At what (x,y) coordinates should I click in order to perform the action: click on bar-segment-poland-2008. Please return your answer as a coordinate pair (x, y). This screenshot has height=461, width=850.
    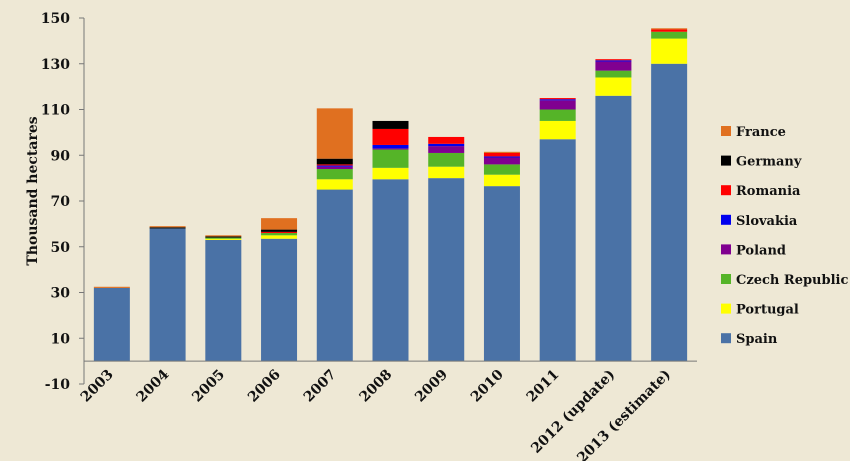
    Looking at the image, I should click on (390, 149).